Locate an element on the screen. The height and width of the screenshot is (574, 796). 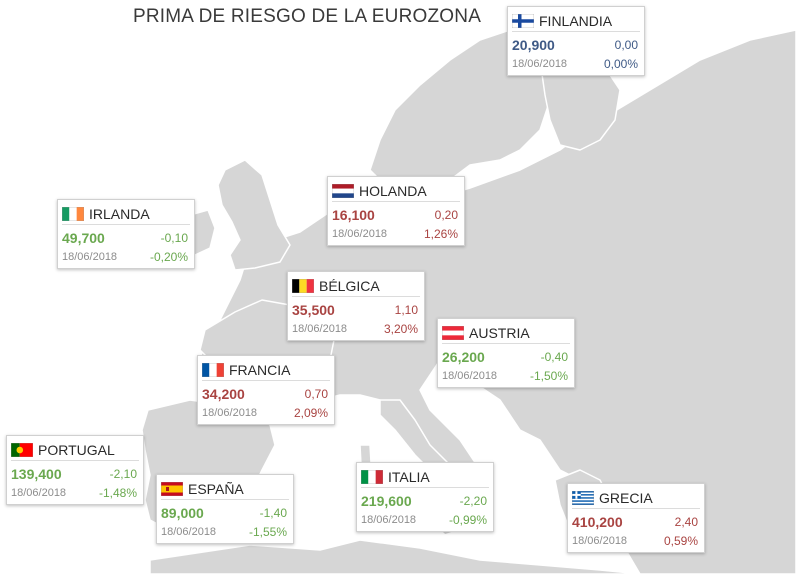
country-name: AUSTRIA is located at coordinates (499, 333).